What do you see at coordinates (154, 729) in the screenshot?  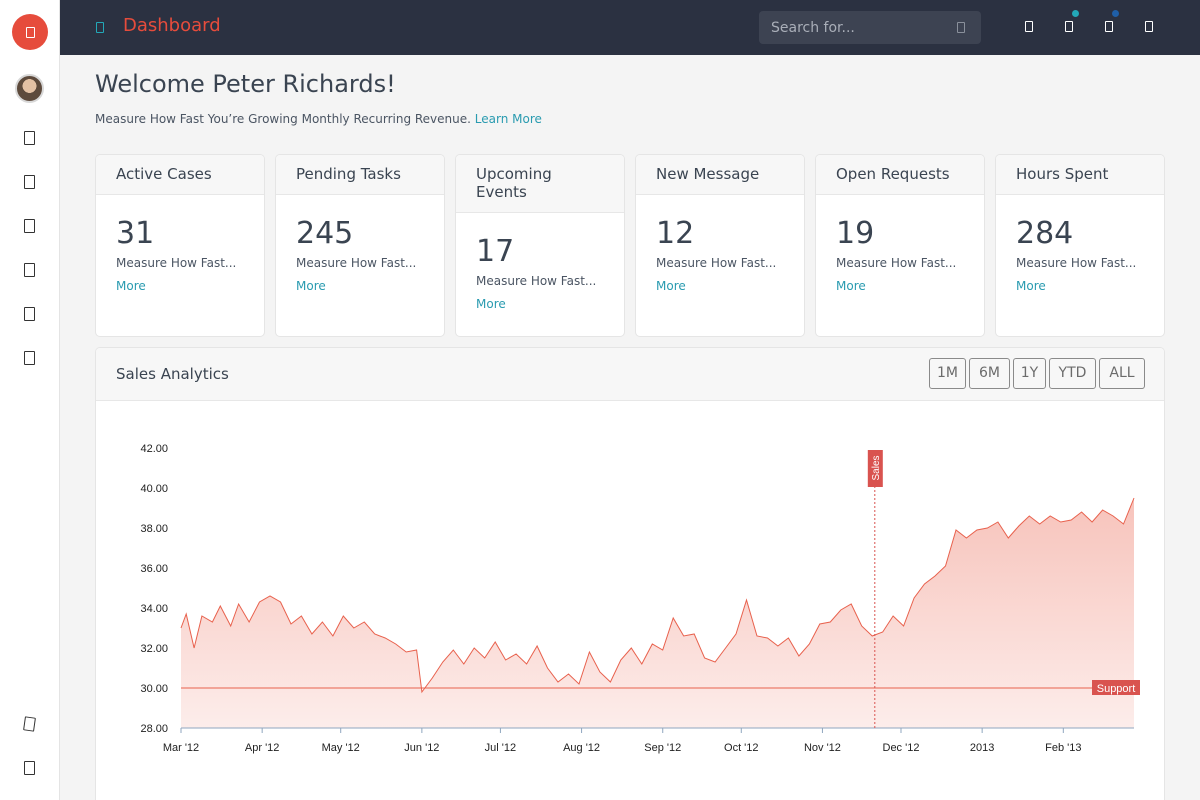 I see `y-tick-label: 28.00` at bounding box center [154, 729].